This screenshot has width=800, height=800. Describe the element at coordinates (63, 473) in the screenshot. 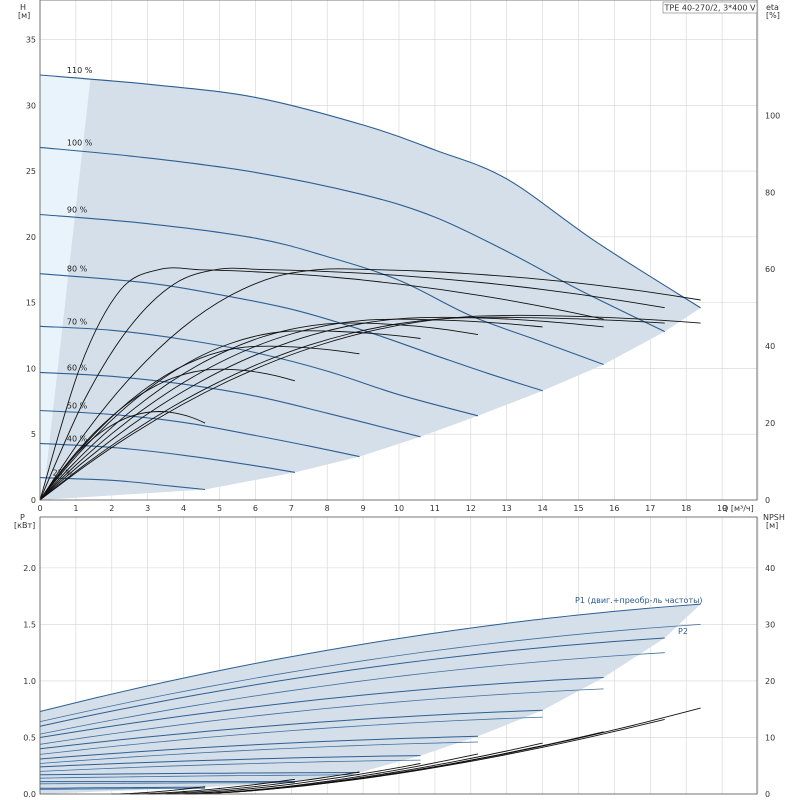

I see `speed-curve-label: 25 %` at that location.